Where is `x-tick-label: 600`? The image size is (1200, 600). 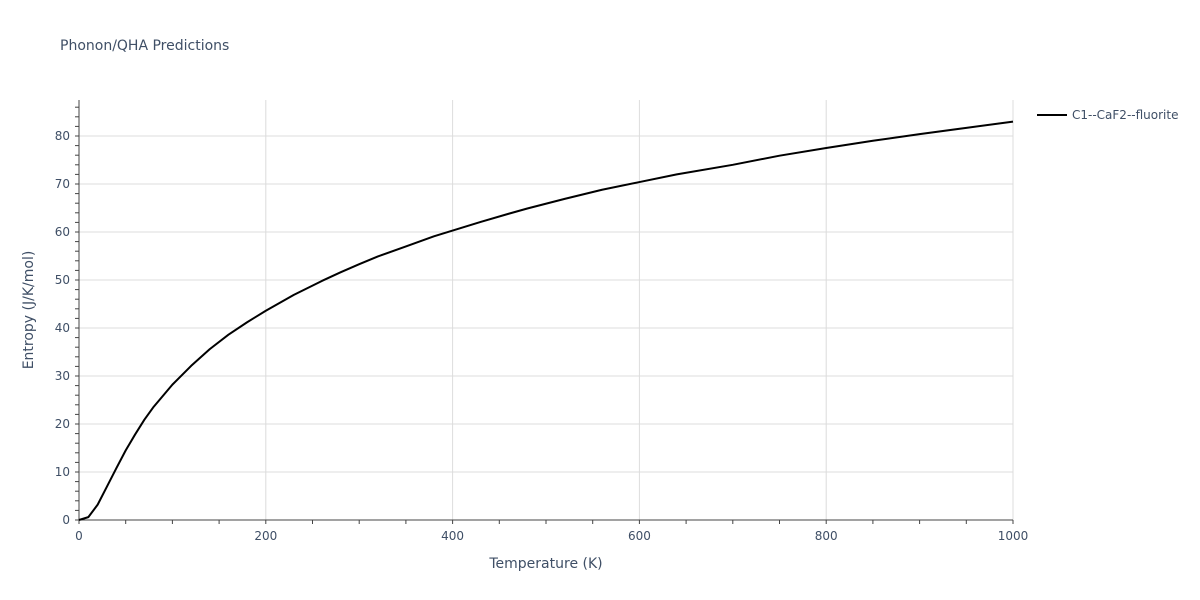
x-tick-label: 600 is located at coordinates (639, 536).